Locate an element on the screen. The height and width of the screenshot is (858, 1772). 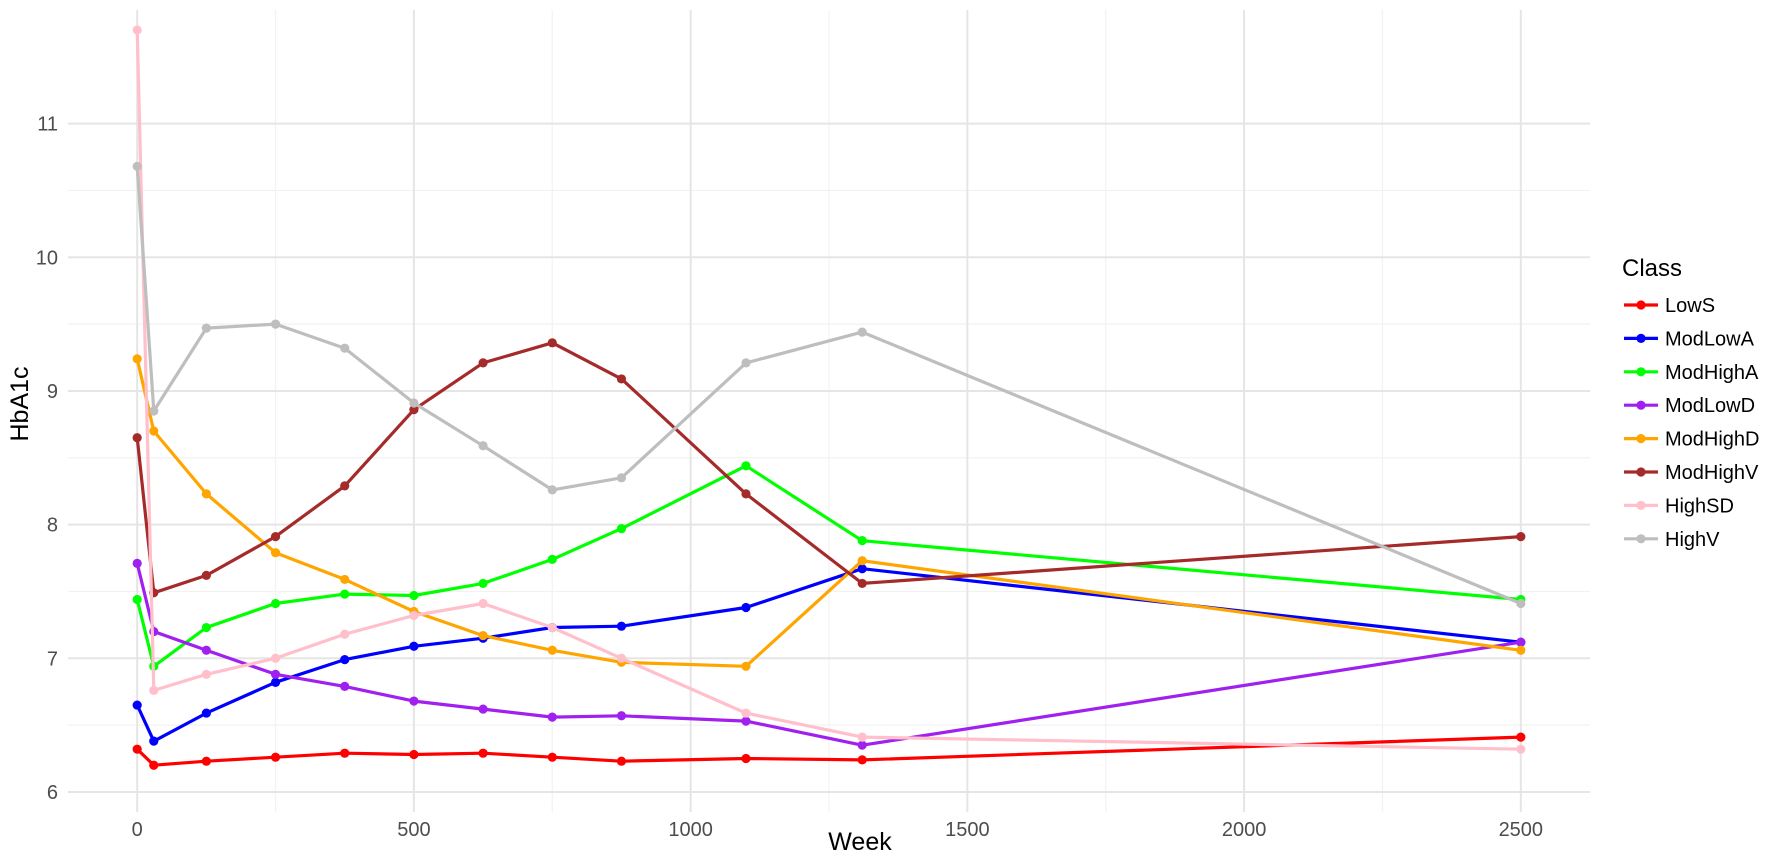
y-tick-label: 8 is located at coordinates (52, 526).